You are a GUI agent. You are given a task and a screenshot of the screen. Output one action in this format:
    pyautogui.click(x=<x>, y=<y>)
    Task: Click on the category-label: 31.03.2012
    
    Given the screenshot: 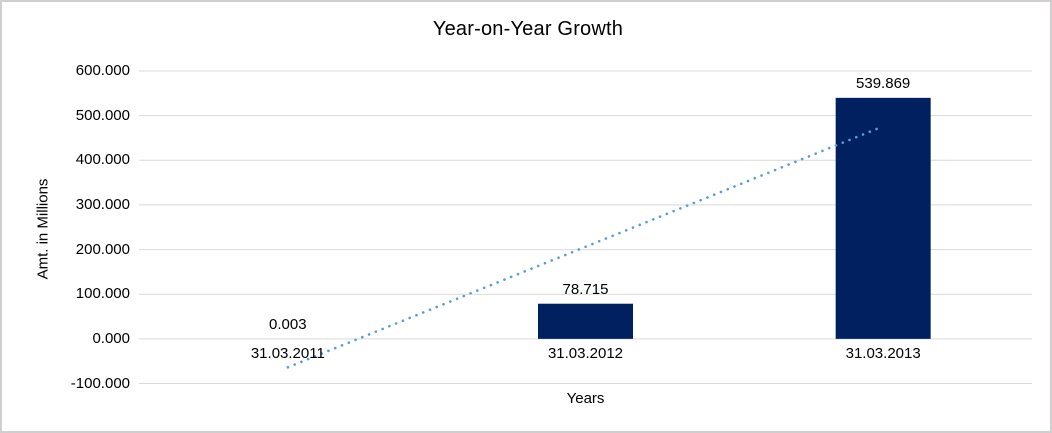 What is the action you would take?
    pyautogui.click(x=585, y=353)
    